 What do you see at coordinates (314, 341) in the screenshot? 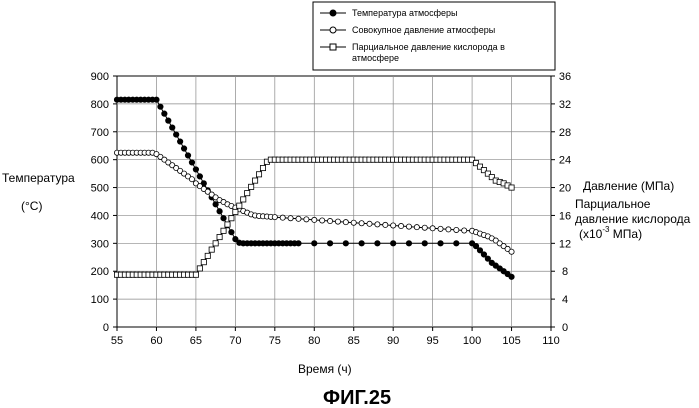
I see `x-tick-label: 80` at bounding box center [314, 341].